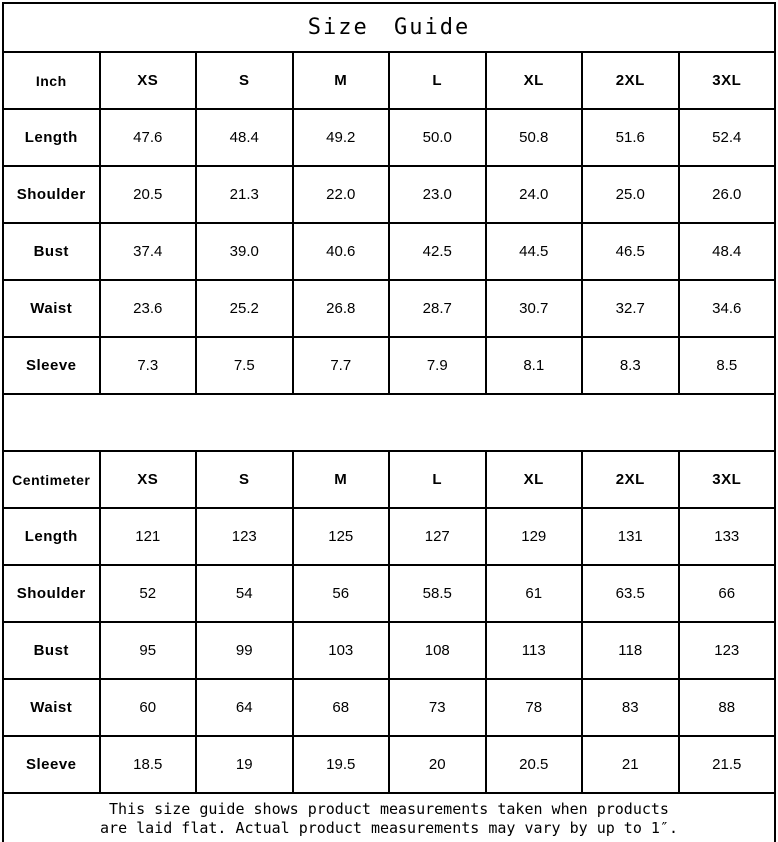  Describe the element at coordinates (533, 365) in the screenshot. I see `measurement-value: 8.1` at that location.